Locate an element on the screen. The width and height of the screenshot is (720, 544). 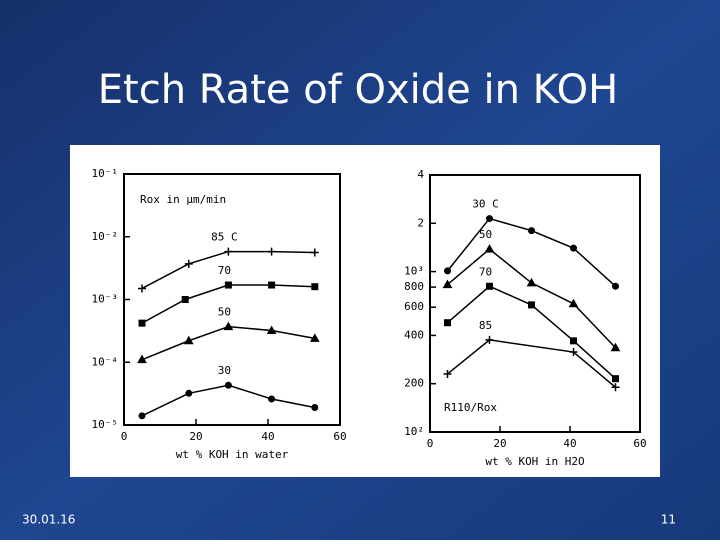
y-tick-label: 10⁻⁵ is located at coordinates (105, 424).